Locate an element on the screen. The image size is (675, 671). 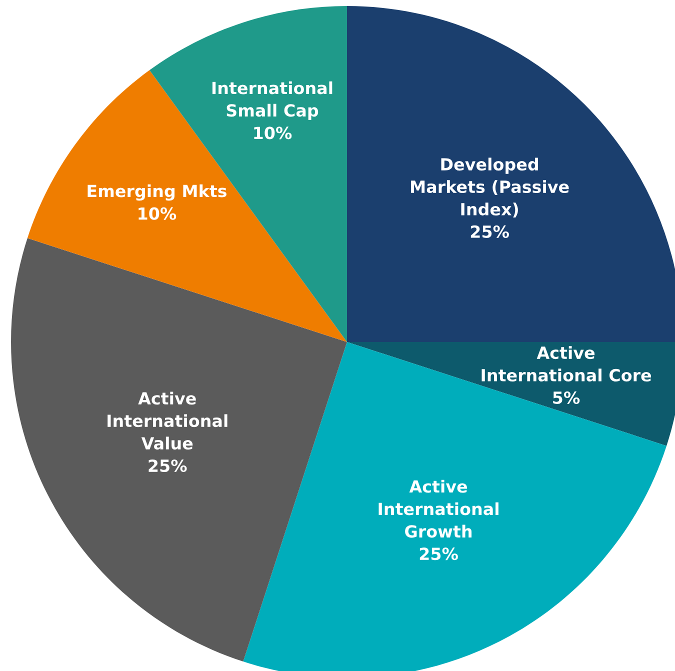
slice-label: Developed Markets (Passive Index) is located at coordinates (490, 188).